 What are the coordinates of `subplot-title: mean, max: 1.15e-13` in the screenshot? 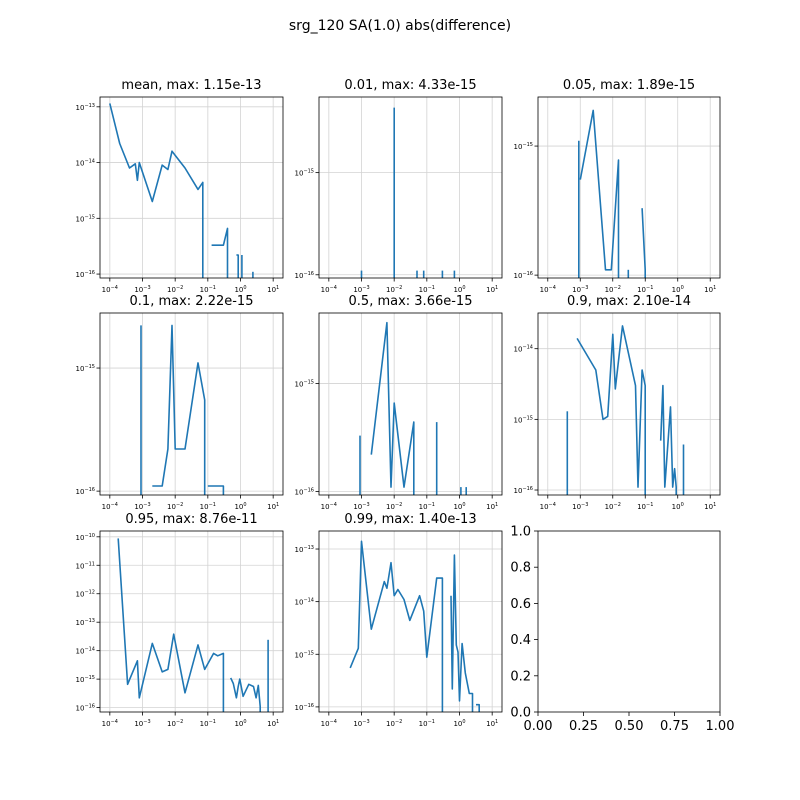 It's located at (191, 85).